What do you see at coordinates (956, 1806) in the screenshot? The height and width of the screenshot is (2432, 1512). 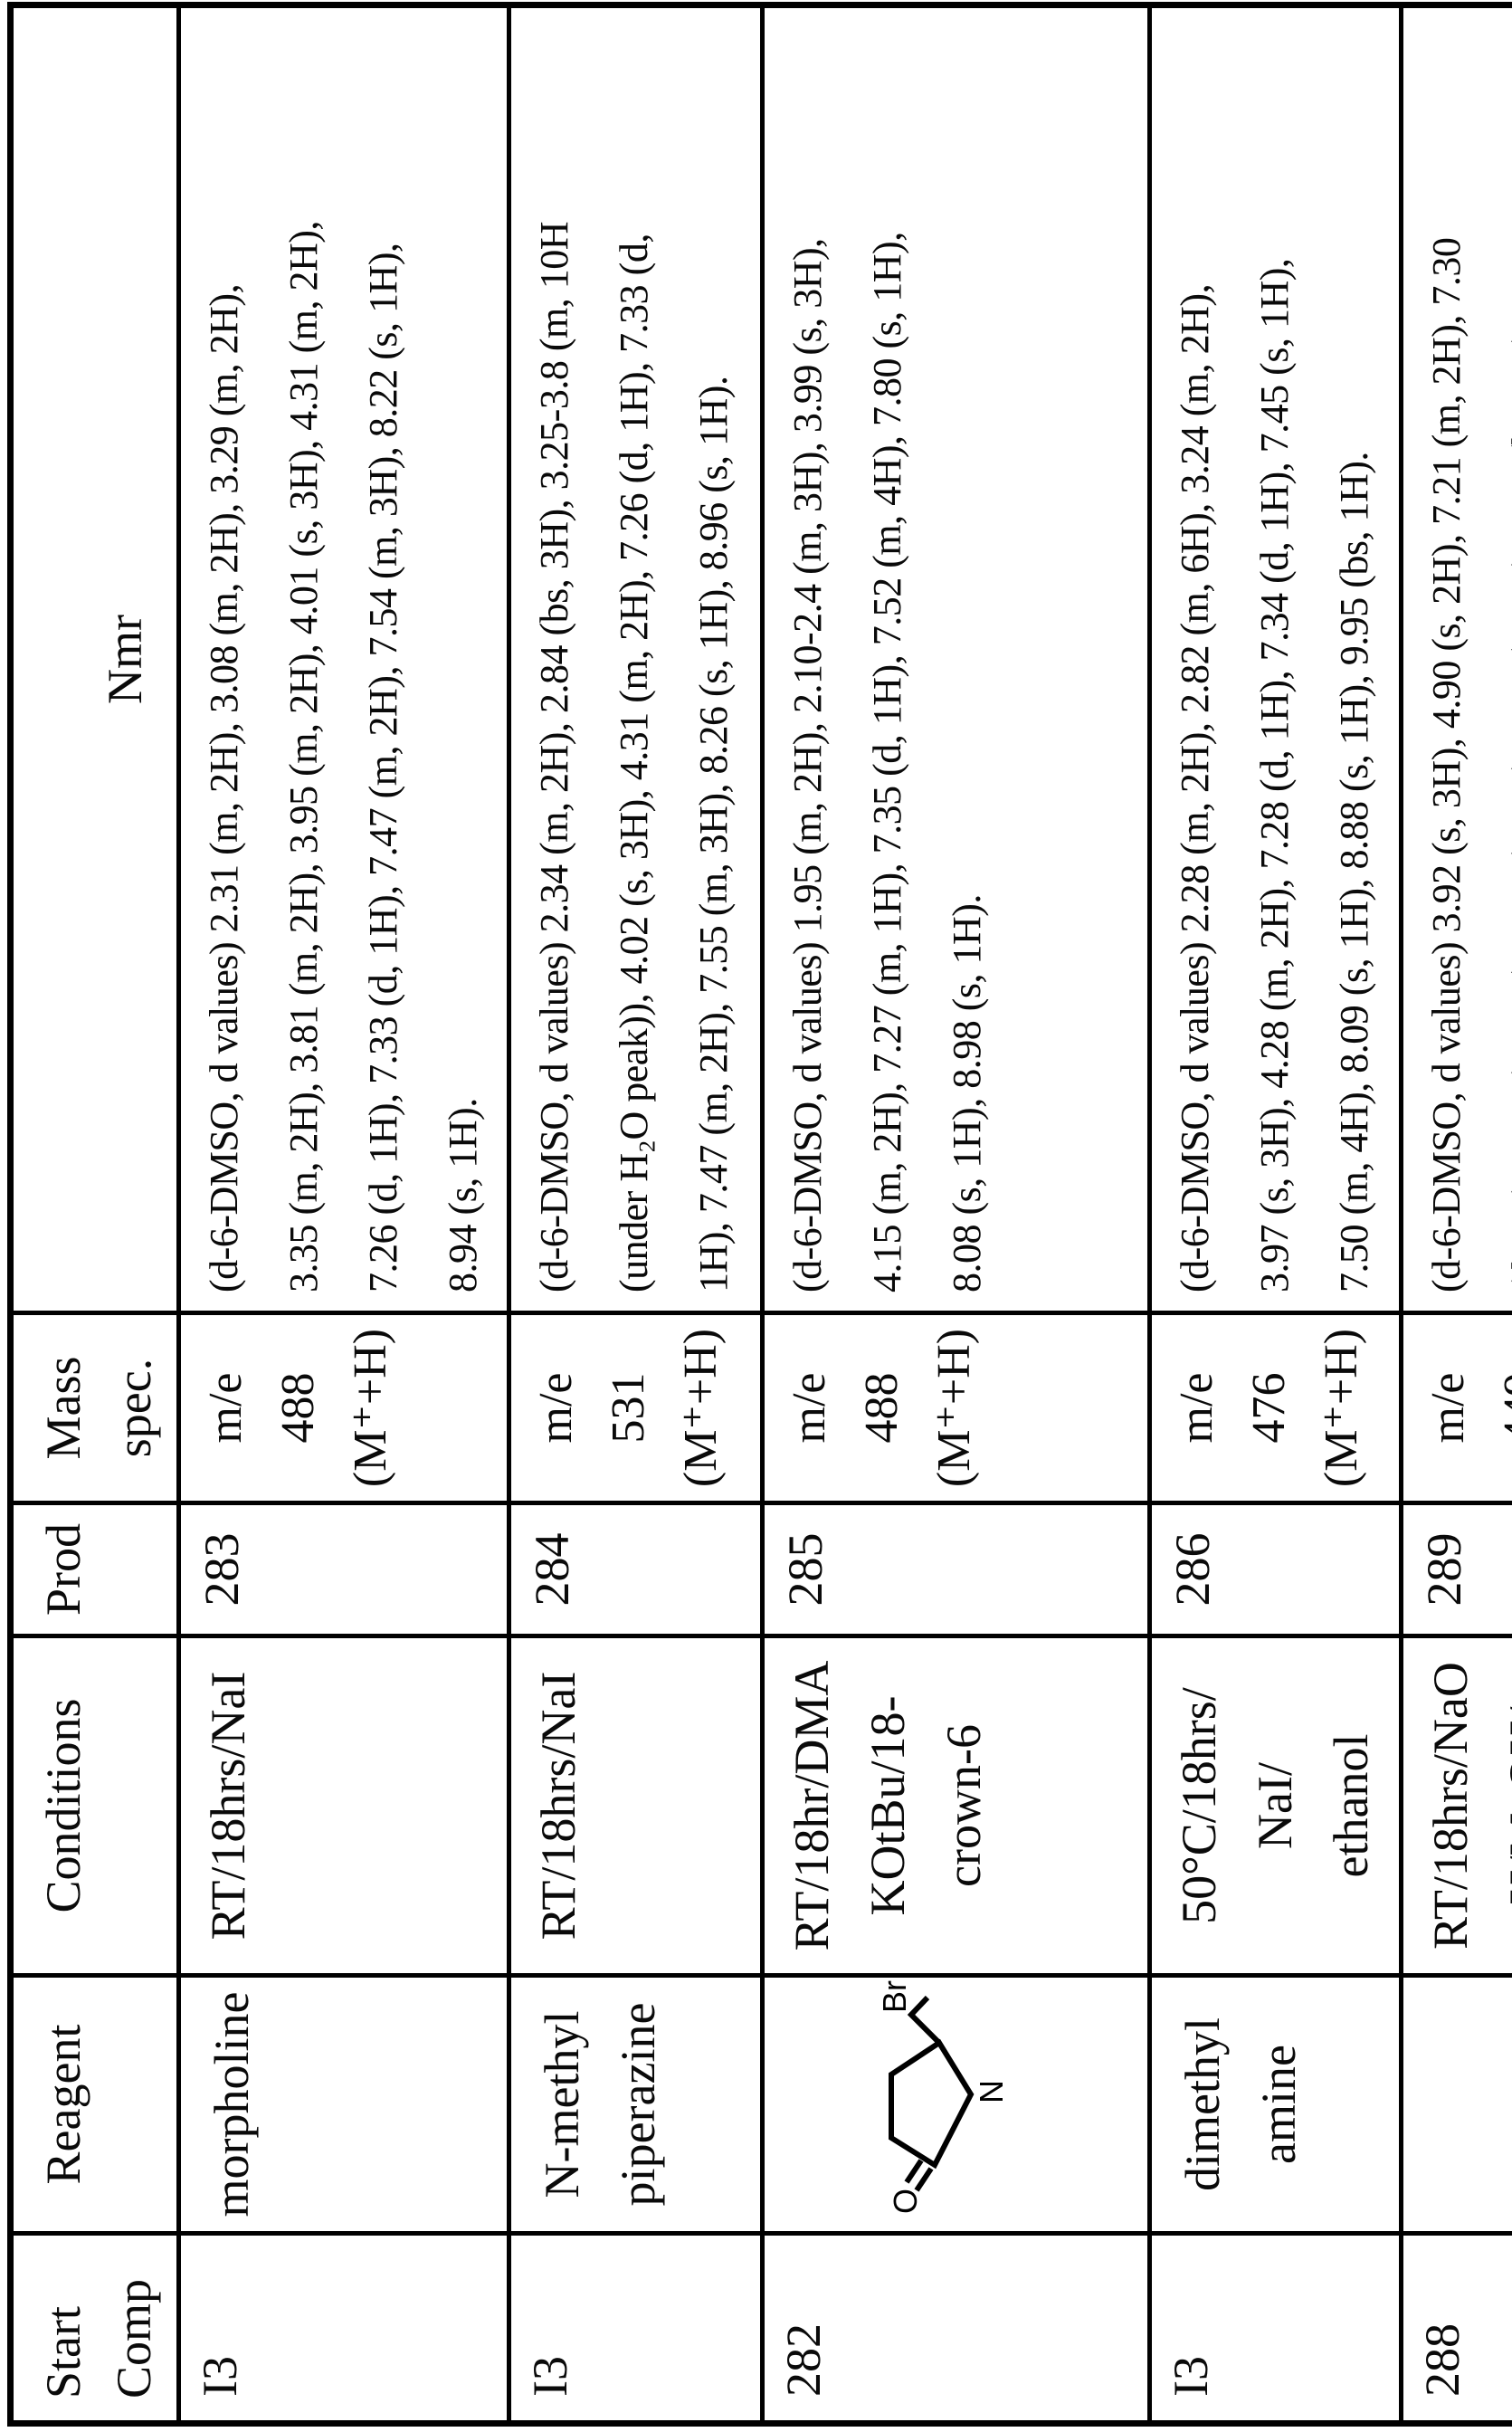 I see `cell-conditions: RT/18hr/DMA KOtBu/18- crown-6` at bounding box center [956, 1806].